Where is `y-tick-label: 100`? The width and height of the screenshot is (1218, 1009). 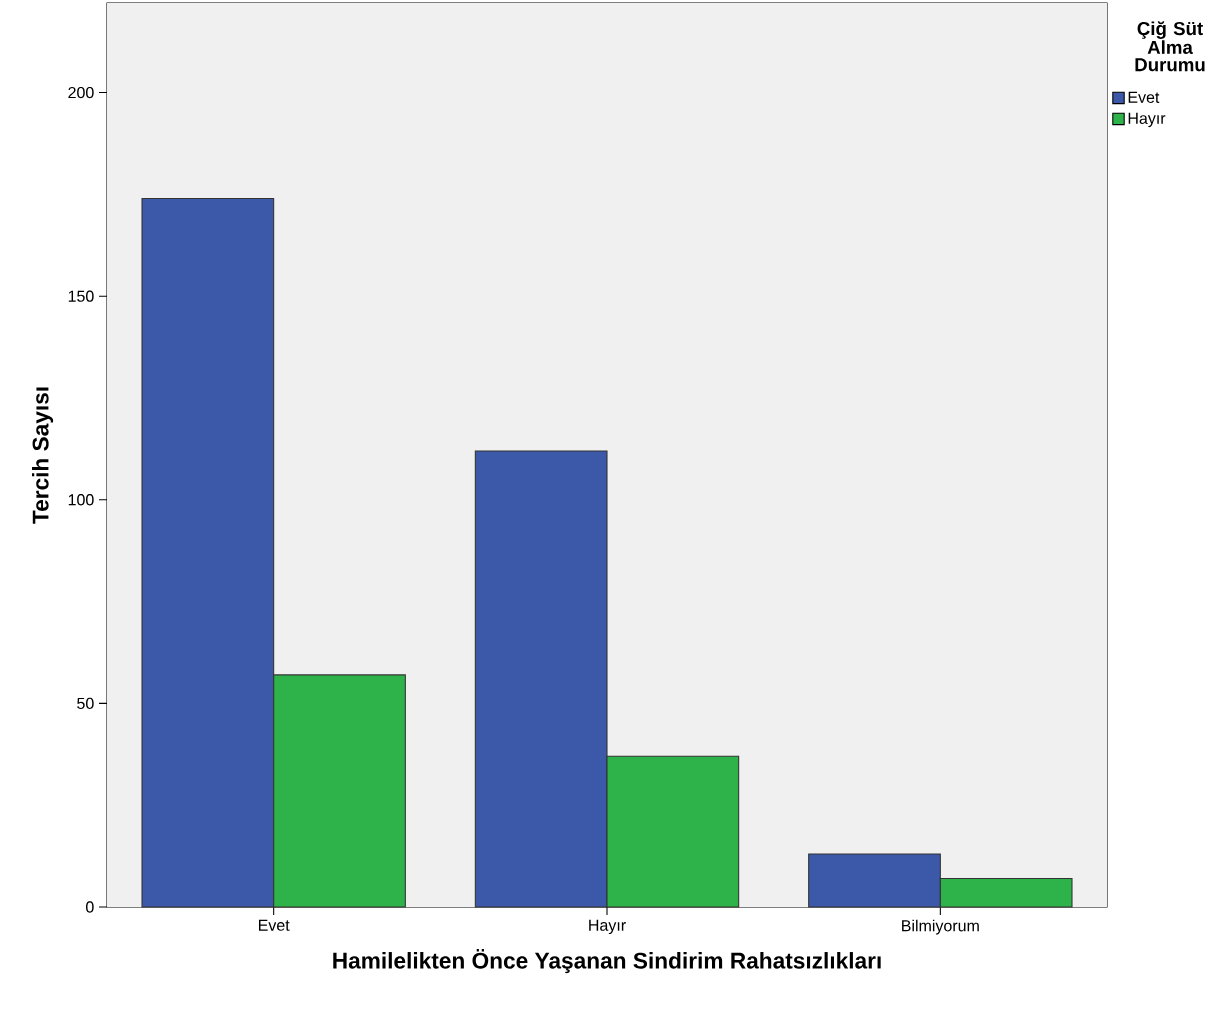
y-tick-label: 100 is located at coordinates (81, 500).